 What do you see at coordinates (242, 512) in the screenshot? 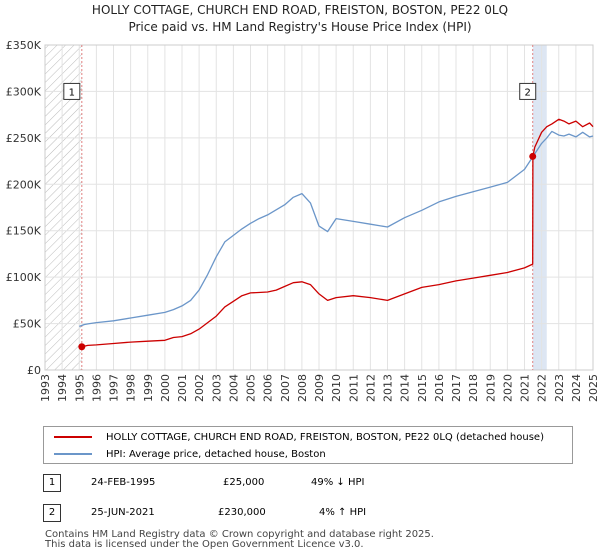
I see `transaction-price: £230,000` at bounding box center [242, 512].